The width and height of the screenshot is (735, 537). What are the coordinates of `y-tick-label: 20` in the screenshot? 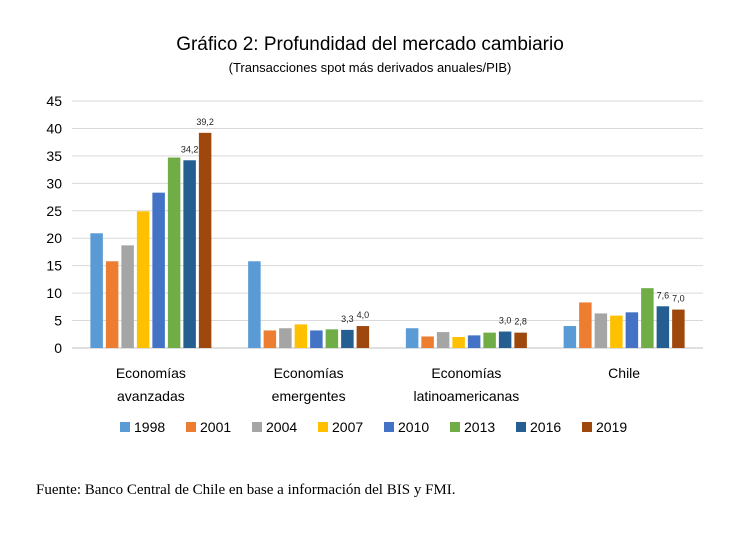 It's located at (54, 238).